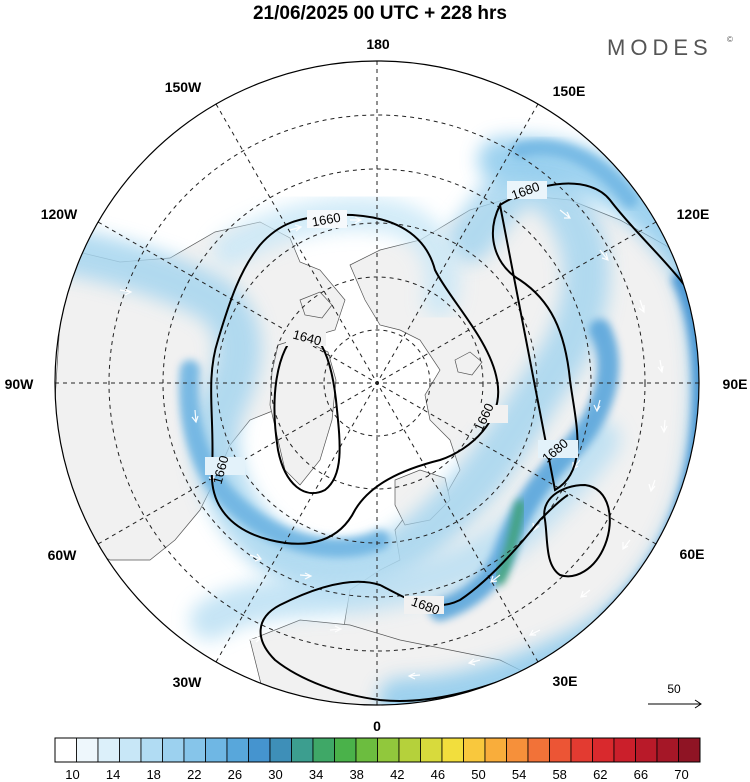  I want to click on lon-label-60e: 60E, so click(692, 554).